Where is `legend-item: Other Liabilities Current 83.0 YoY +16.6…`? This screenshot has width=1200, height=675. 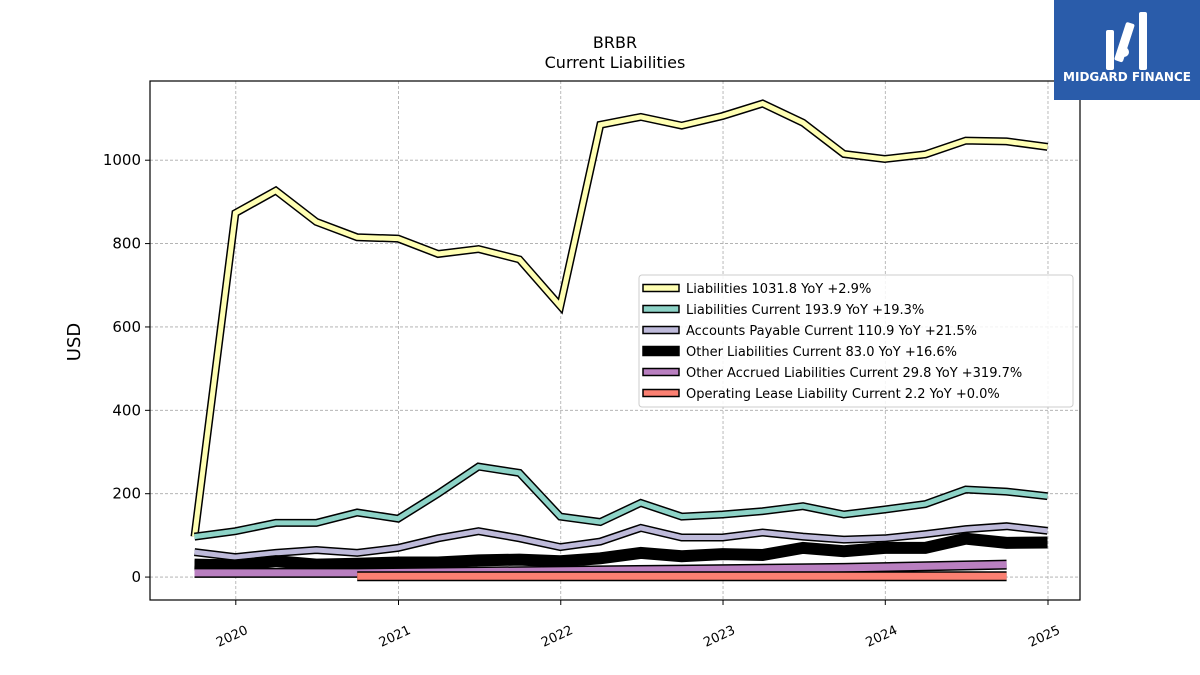
legend-item: Other Liabilities Current 83.0 YoY +16.6… is located at coordinates (799, 352).